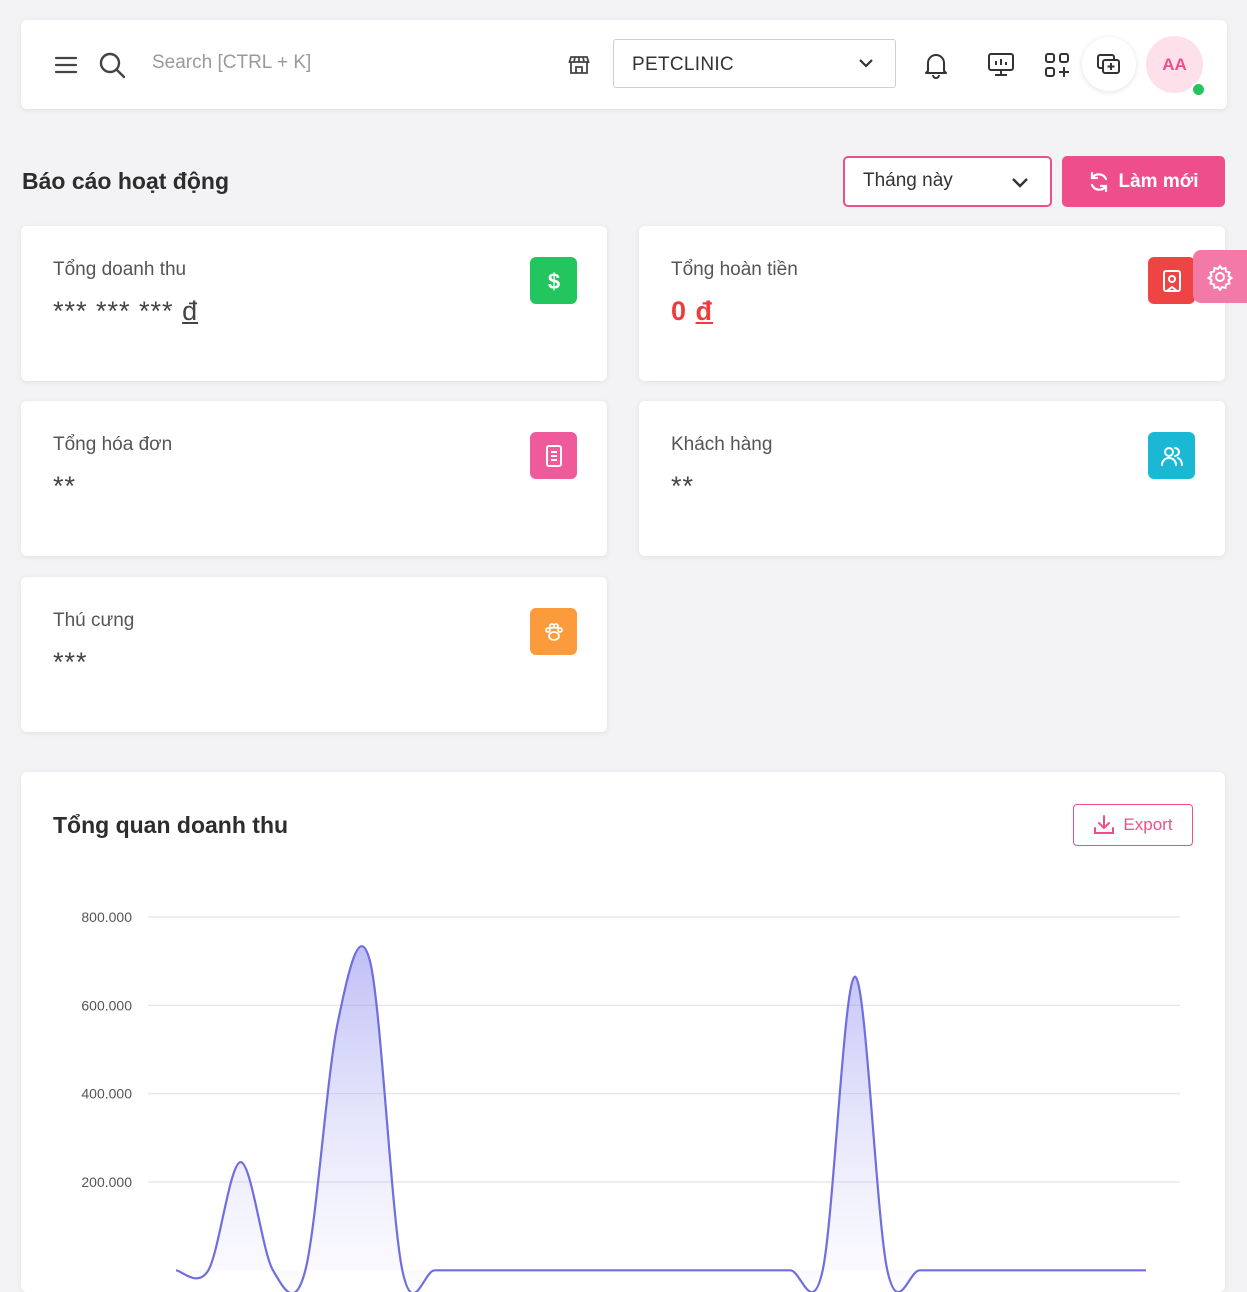  I want to click on stat-card-revenue: Tổng doanh thu *** *** *** đ $, so click(314, 303).